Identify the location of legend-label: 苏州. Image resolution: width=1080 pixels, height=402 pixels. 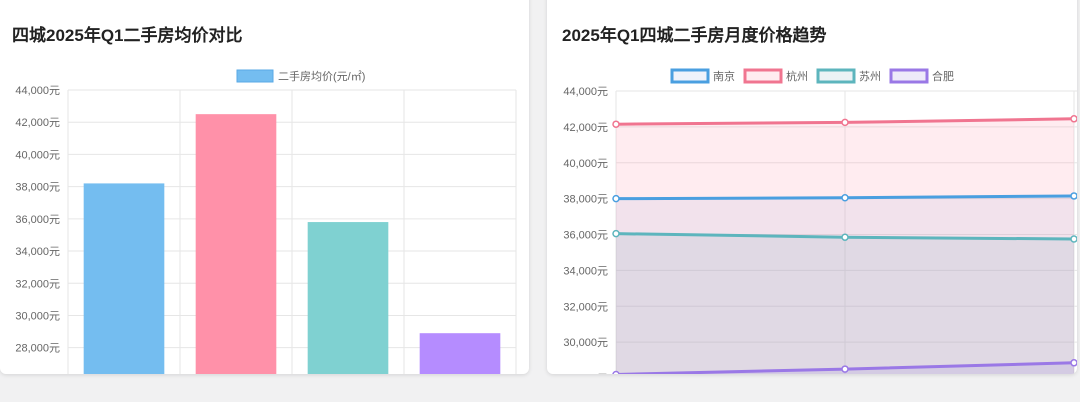
(870, 76).